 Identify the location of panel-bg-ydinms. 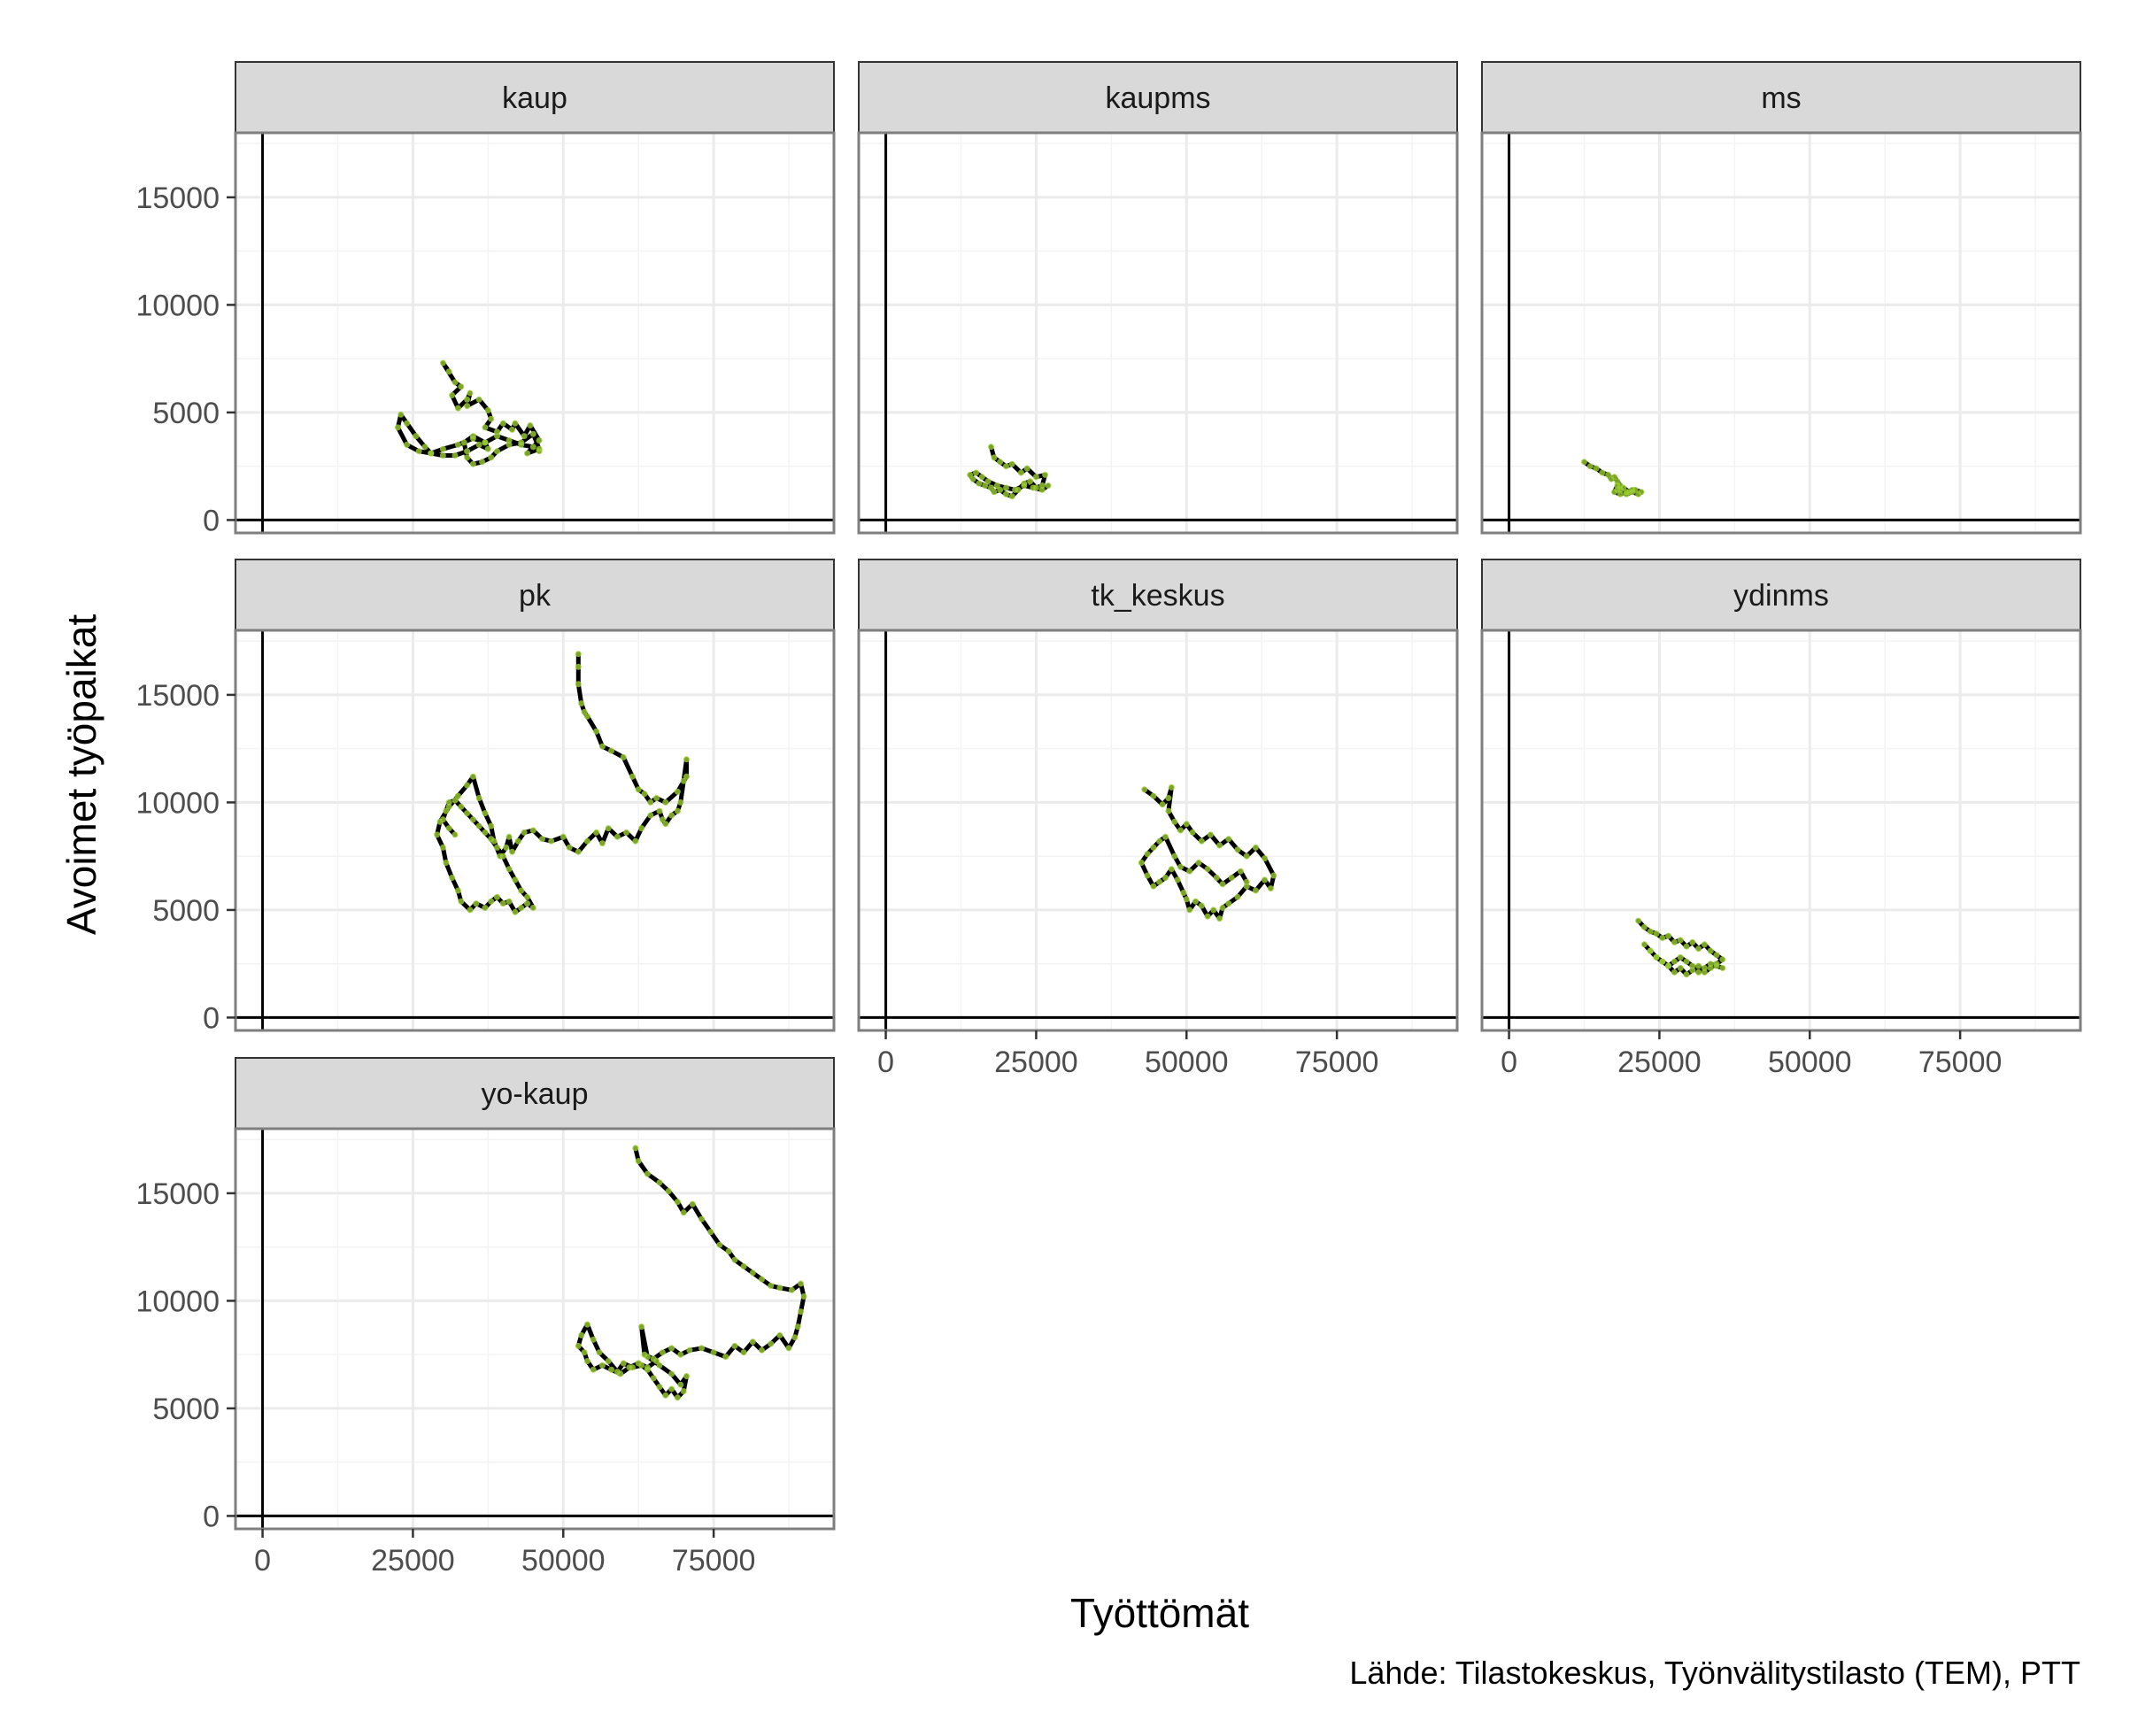
(1781, 830).